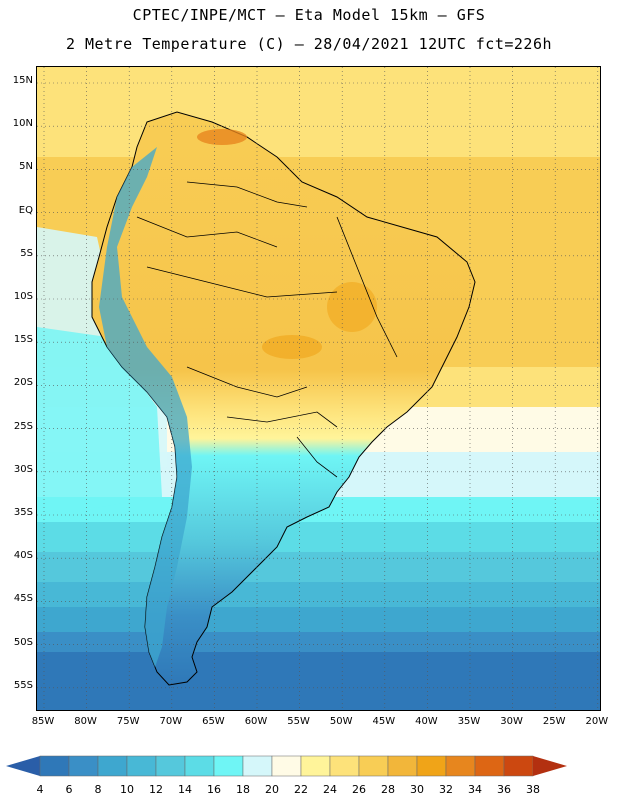 Image resolution: width=618 pixels, height=800 pixels. Describe the element at coordinates (554, 721) in the screenshot. I see `longitude-label: 25W` at that location.